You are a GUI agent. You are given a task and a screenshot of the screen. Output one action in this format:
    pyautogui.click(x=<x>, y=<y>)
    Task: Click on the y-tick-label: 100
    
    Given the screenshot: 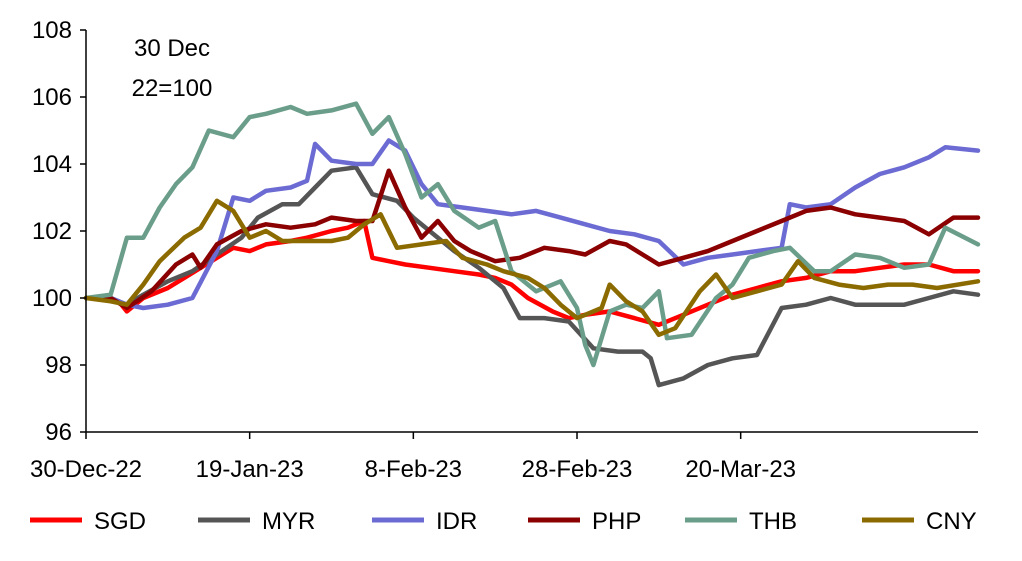 What is the action you would take?
    pyautogui.click(x=52, y=298)
    